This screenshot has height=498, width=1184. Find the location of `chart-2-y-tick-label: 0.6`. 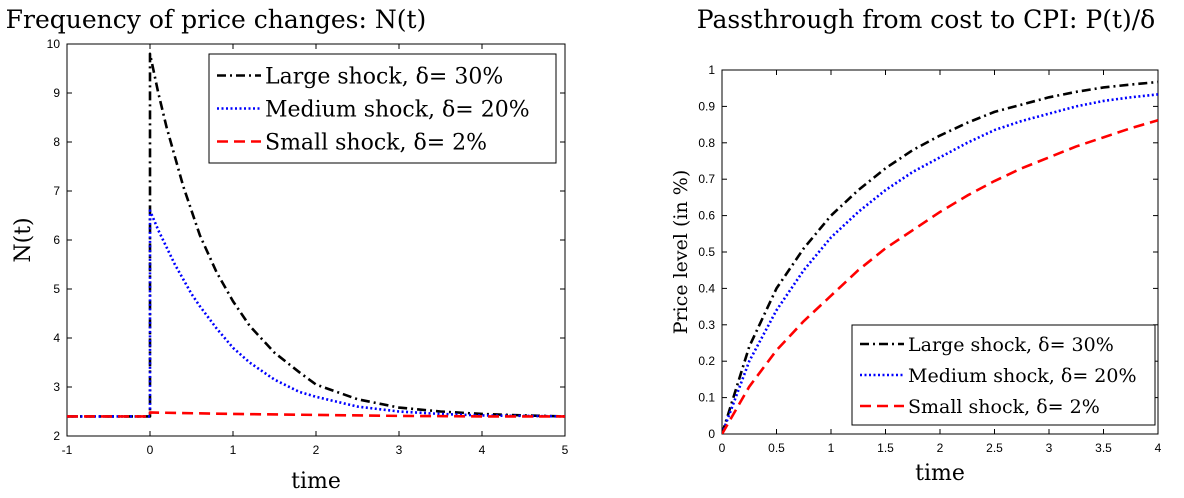

chart-2-y-tick-label: 0.6 is located at coordinates (706, 216).